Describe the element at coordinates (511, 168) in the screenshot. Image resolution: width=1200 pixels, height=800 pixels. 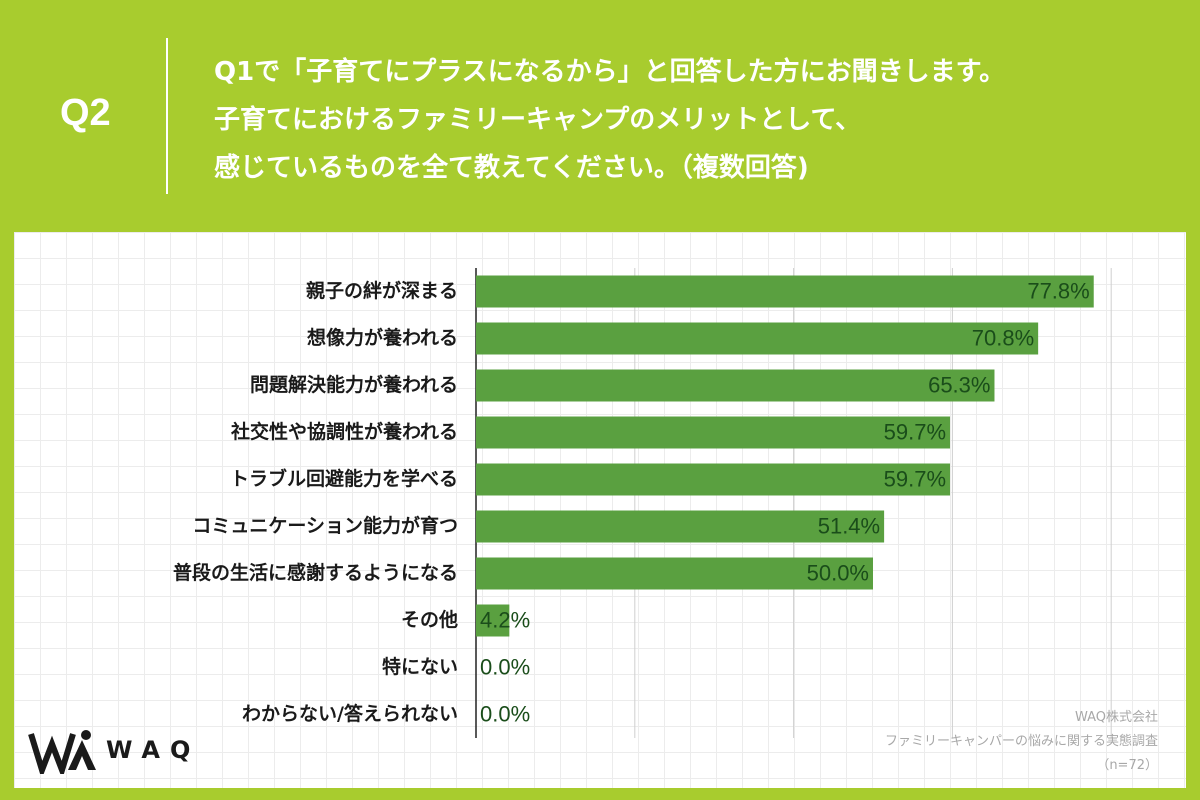
I see `question-line-3: 感じているものを全て教えてください。（複数回答)` at that location.